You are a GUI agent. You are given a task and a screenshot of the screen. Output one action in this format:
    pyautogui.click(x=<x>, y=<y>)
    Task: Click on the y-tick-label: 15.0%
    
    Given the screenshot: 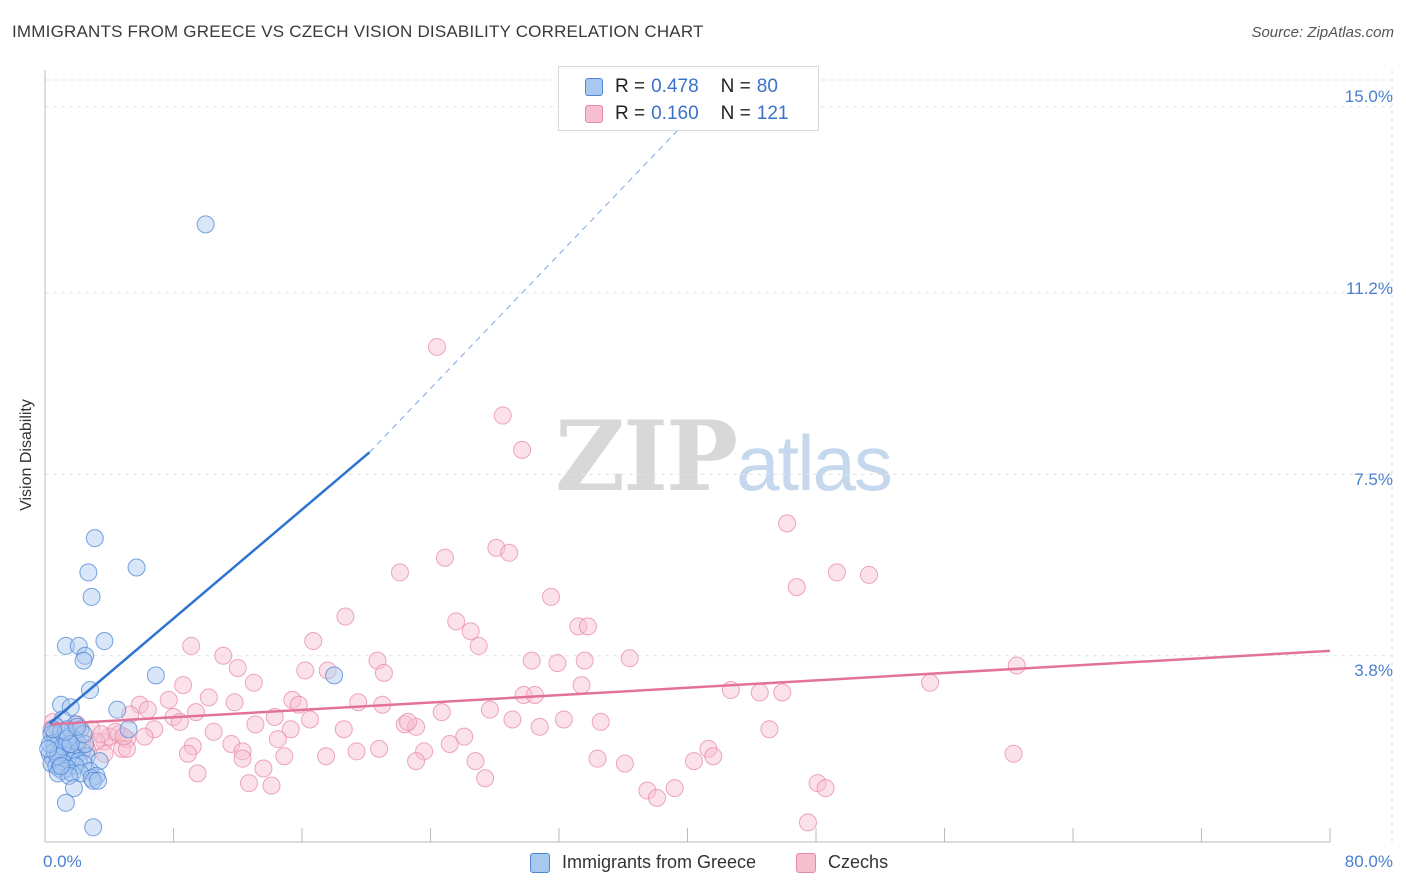 What is the action you would take?
    pyautogui.click(x=1368, y=96)
    